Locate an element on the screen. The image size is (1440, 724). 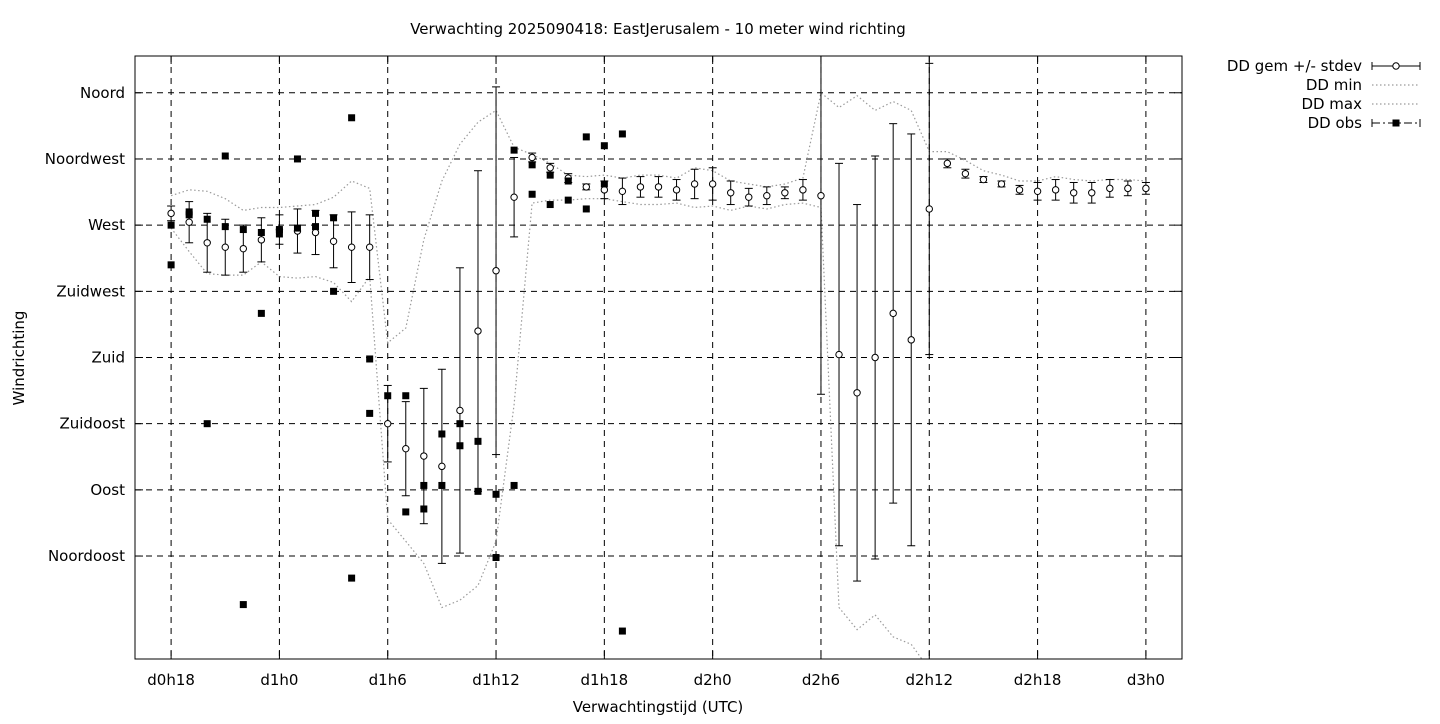
legend-label-max: DD max is located at coordinates (1331, 104).